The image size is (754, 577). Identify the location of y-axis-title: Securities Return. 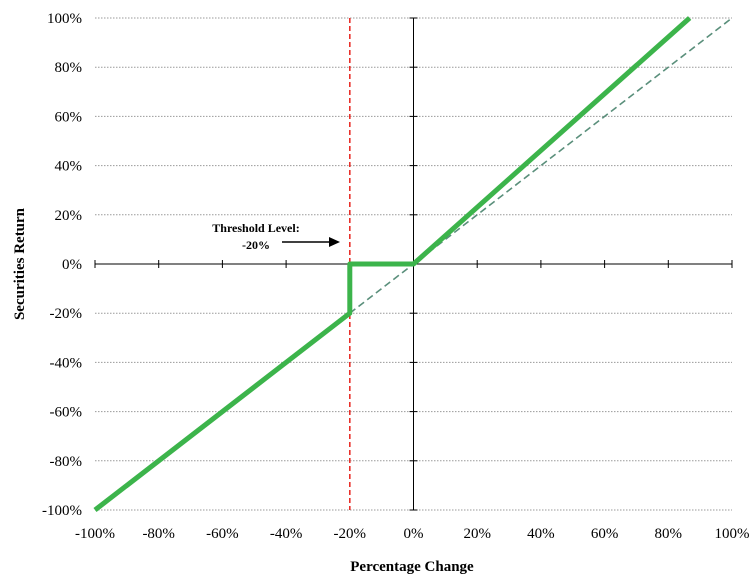
(20, 263).